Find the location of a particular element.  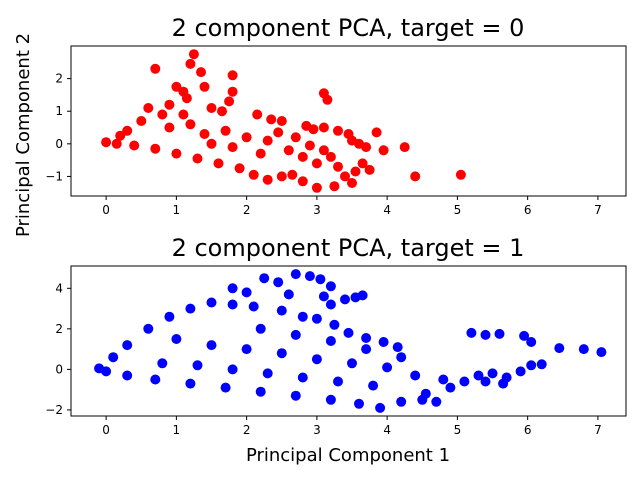

y-tick-label: 4 is located at coordinates (59, 288).